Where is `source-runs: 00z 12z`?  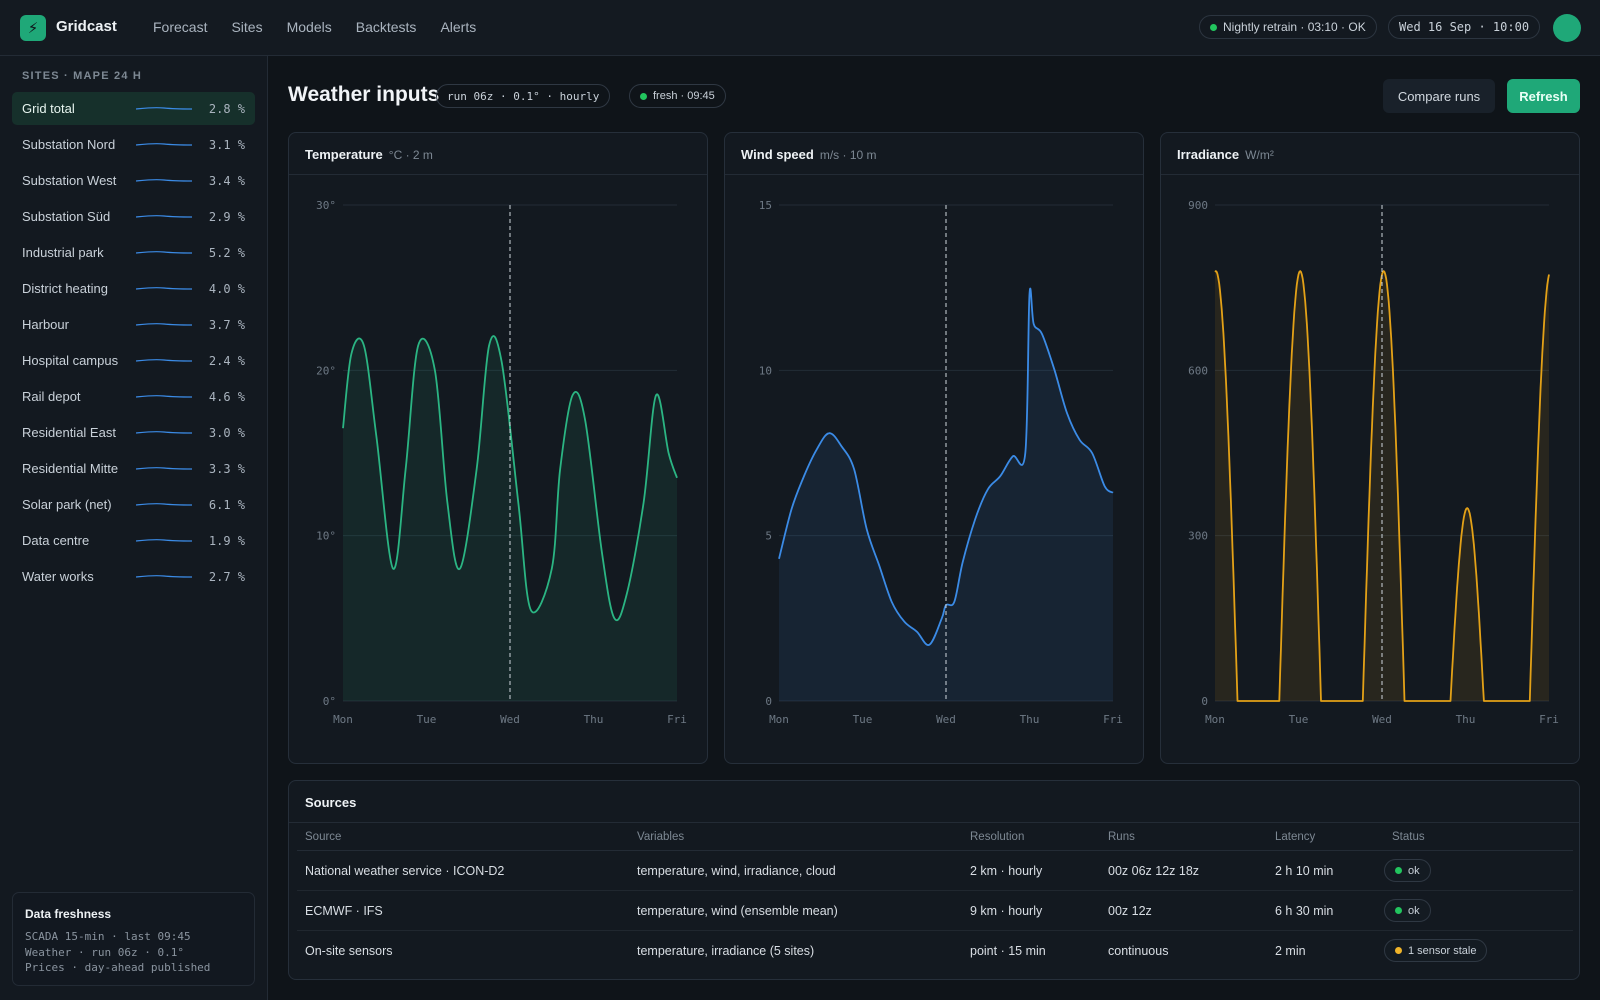
source-runs: 00z 12z is located at coordinates (1130, 911).